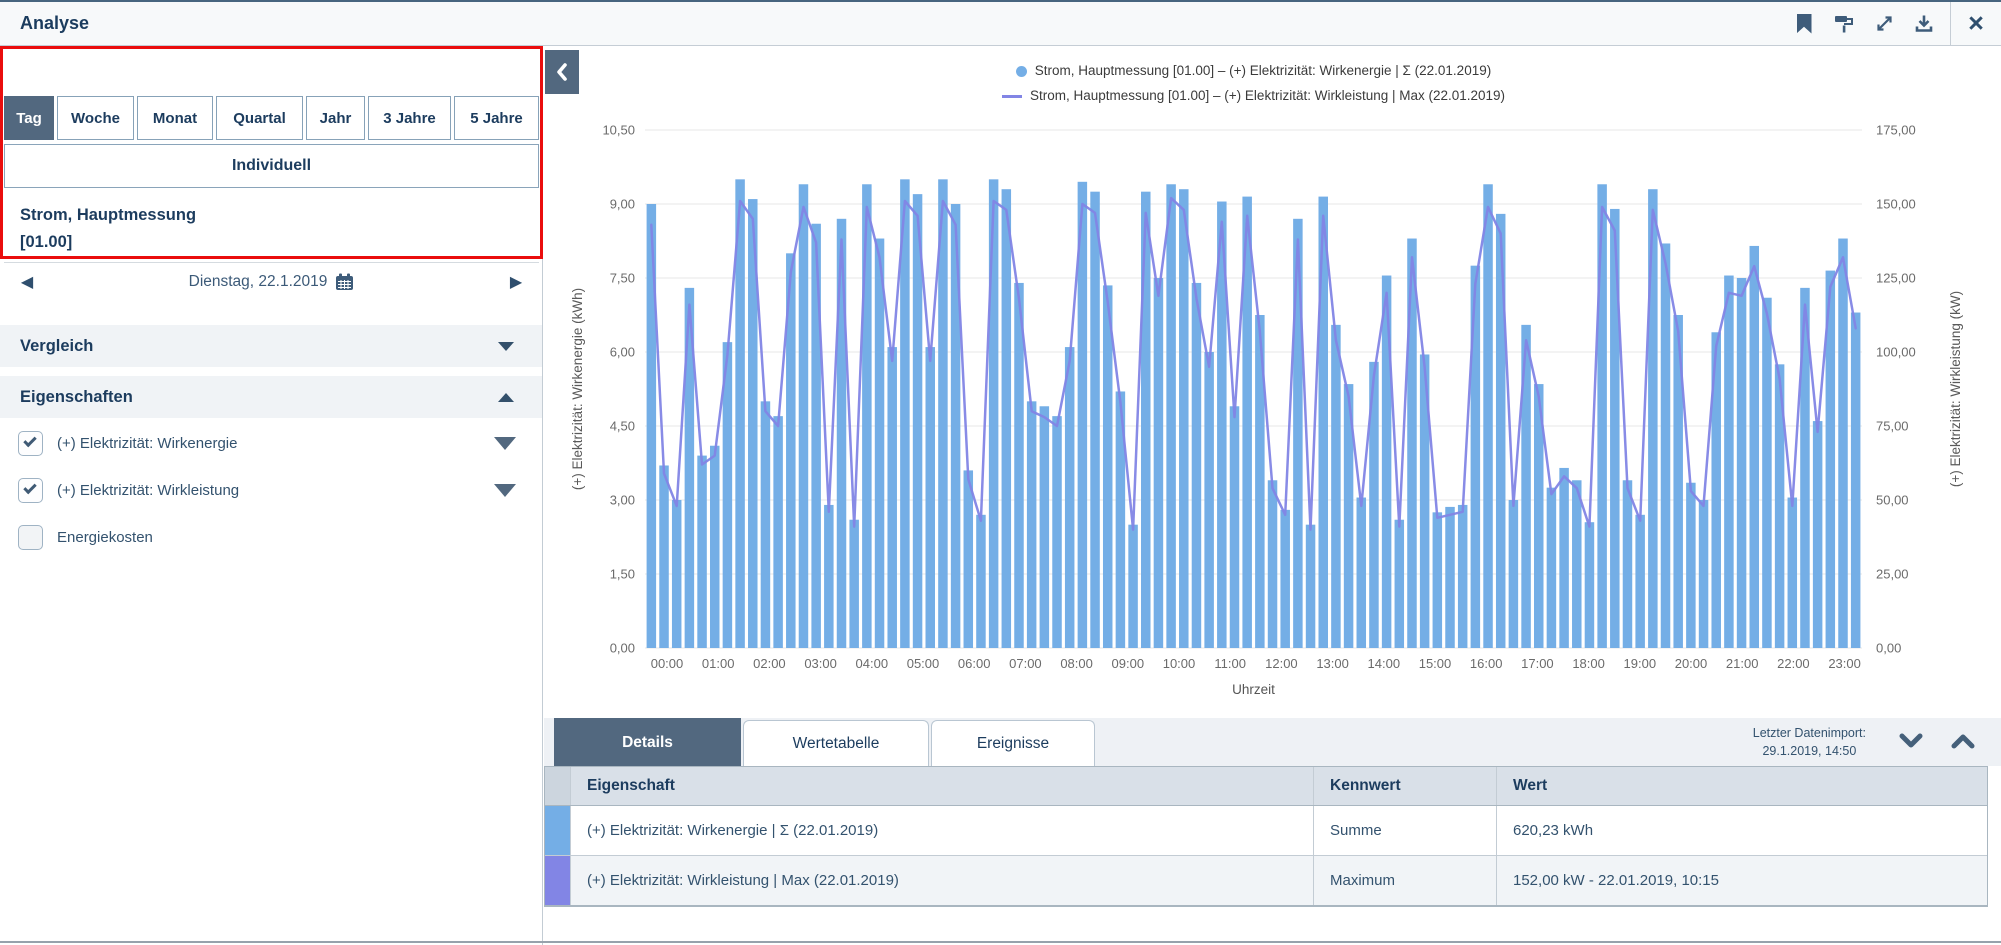 The image size is (2001, 945). Describe the element at coordinates (622, 500) in the screenshot. I see `y-left-tick-label: 3,00` at that location.